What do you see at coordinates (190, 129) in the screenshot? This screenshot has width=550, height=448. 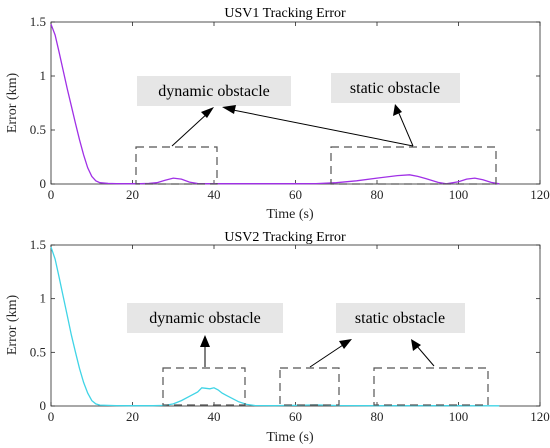 I see `arrow-dynamic` at bounding box center [190, 129].